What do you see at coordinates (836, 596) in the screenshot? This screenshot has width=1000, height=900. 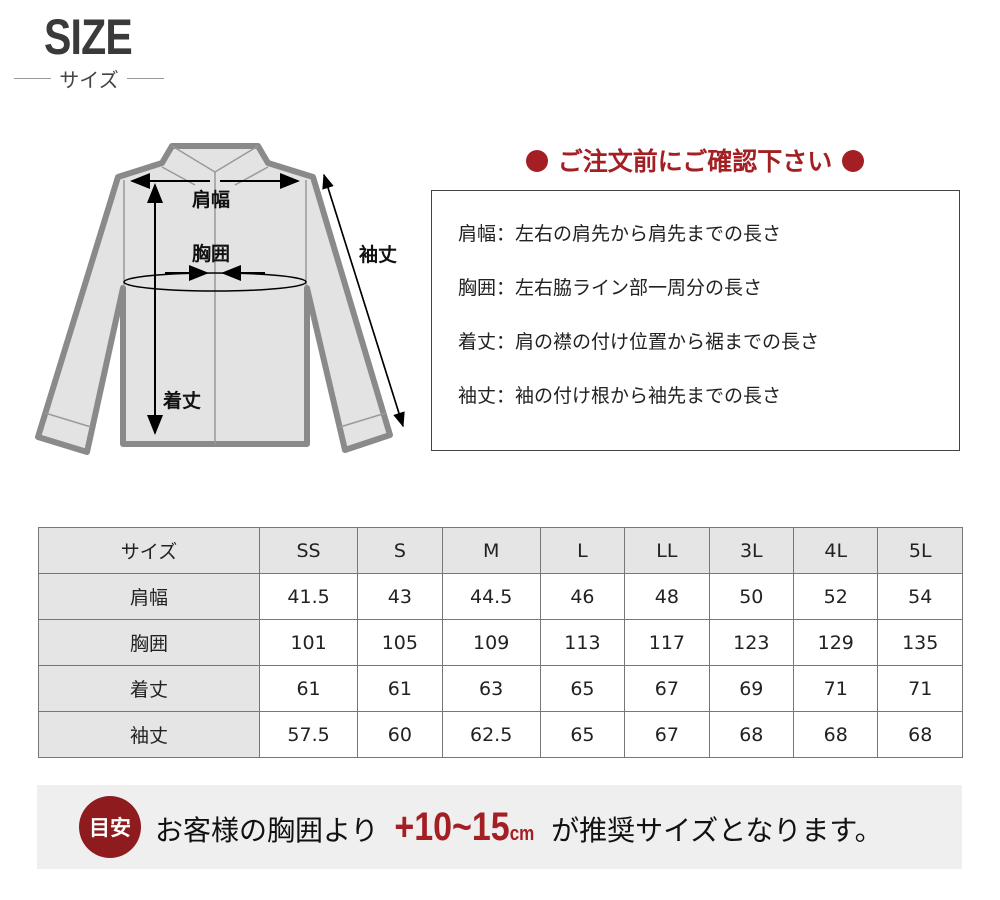 I see `table-cell: 52` at bounding box center [836, 596].